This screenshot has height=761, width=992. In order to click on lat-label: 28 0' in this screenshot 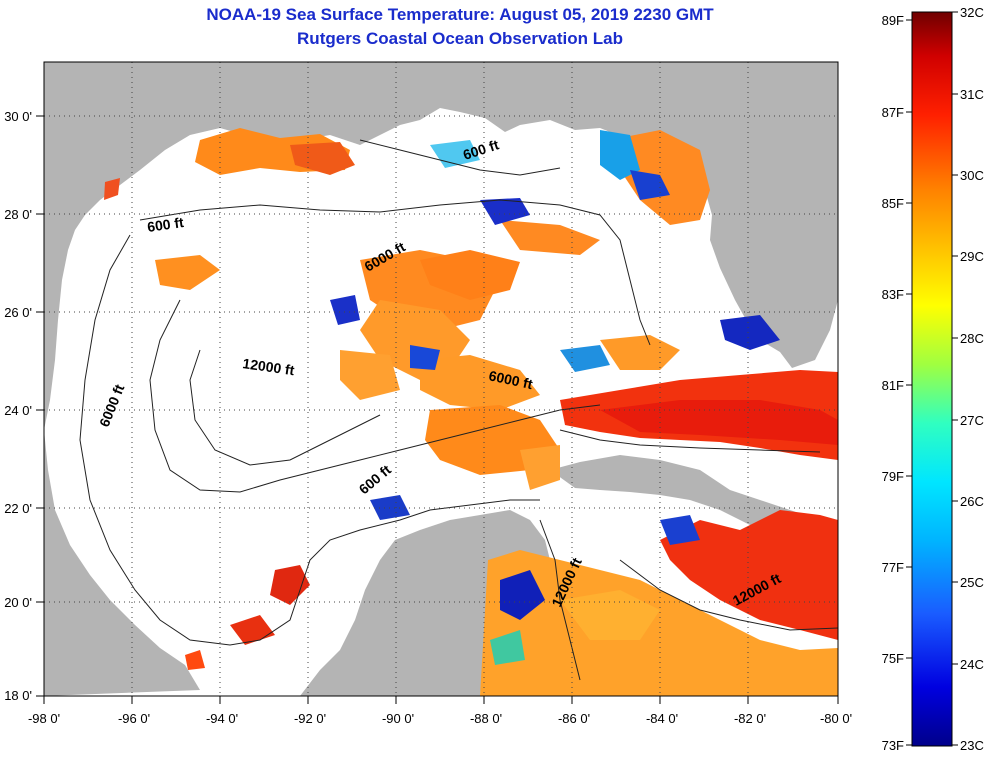, I will do `click(18, 214)`.